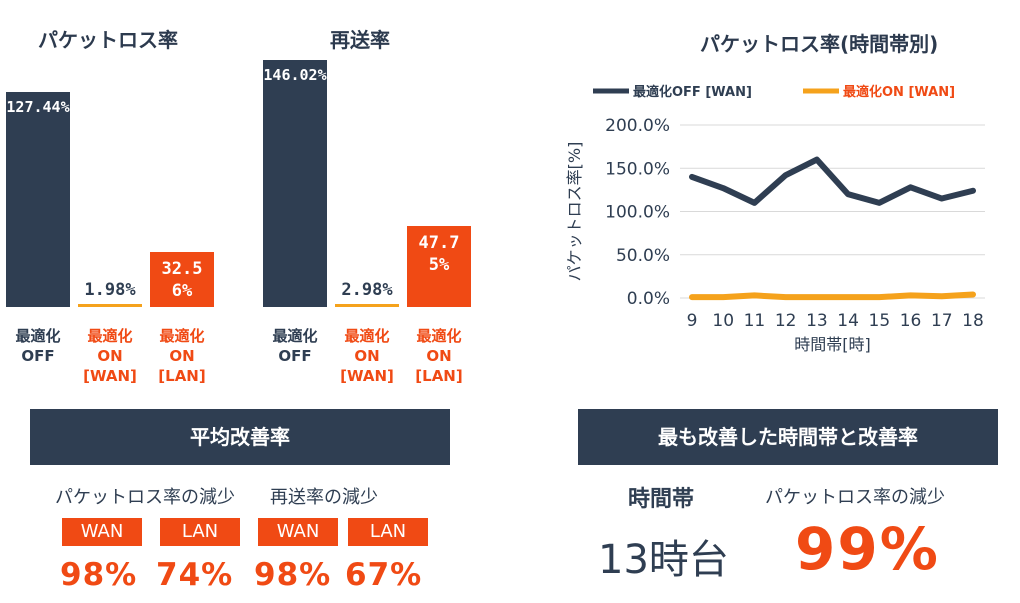 Image resolution: width=1020 pixels, height=603 pixels. Describe the element at coordinates (832, 344) in the screenshot. I see `x-axis-label: 時間帯[時]` at that location.